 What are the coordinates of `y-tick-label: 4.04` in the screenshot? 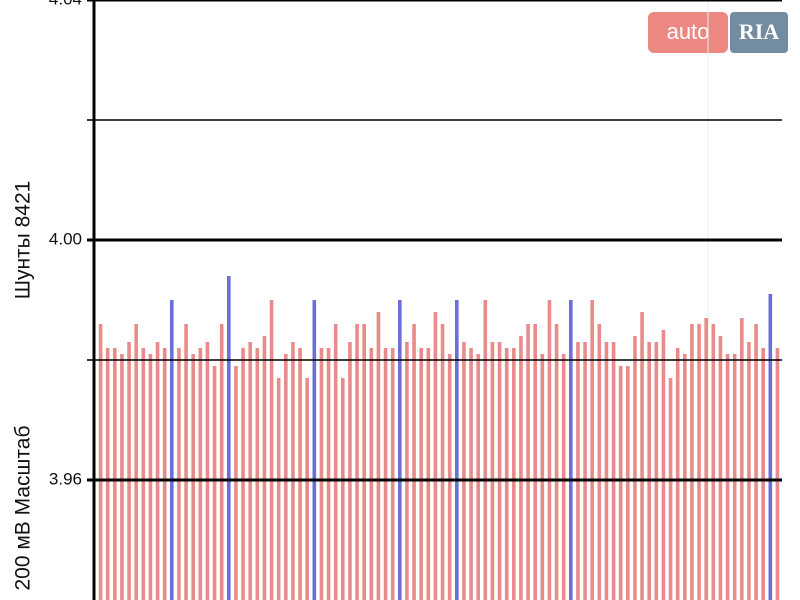 It's located at (65, 4).